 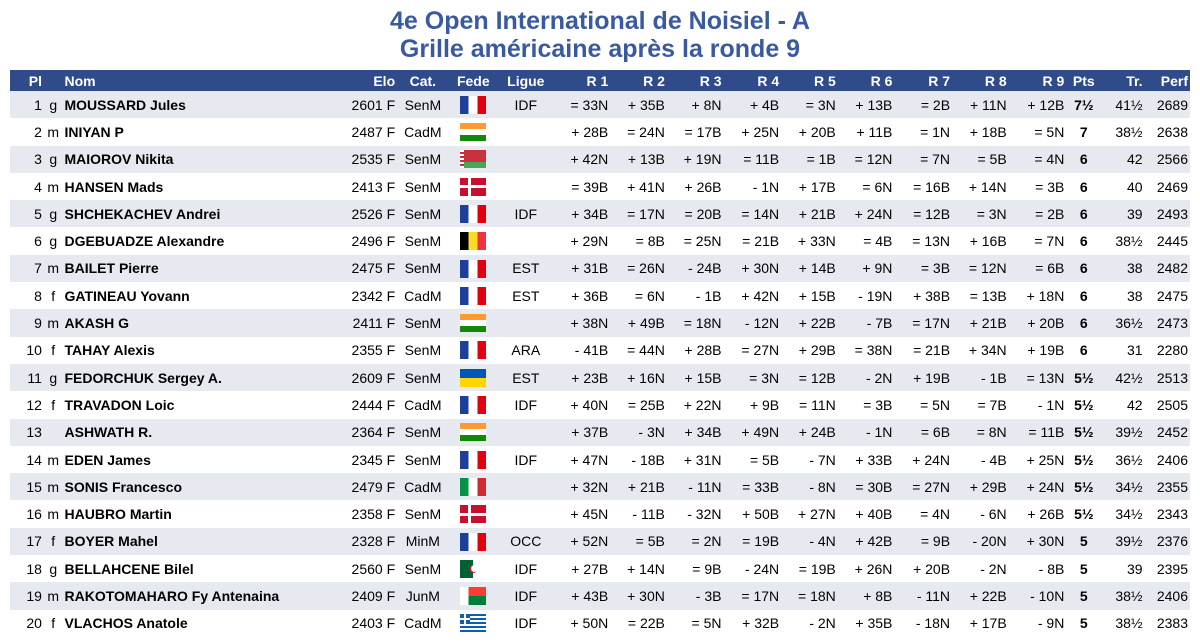 I want to click on round-6-result: + 33B, so click(x=874, y=459).